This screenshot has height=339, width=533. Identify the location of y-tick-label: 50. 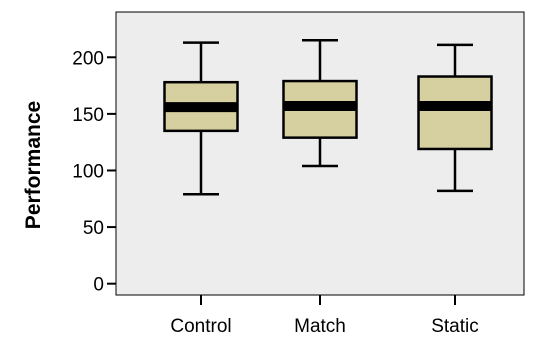
(93, 228).